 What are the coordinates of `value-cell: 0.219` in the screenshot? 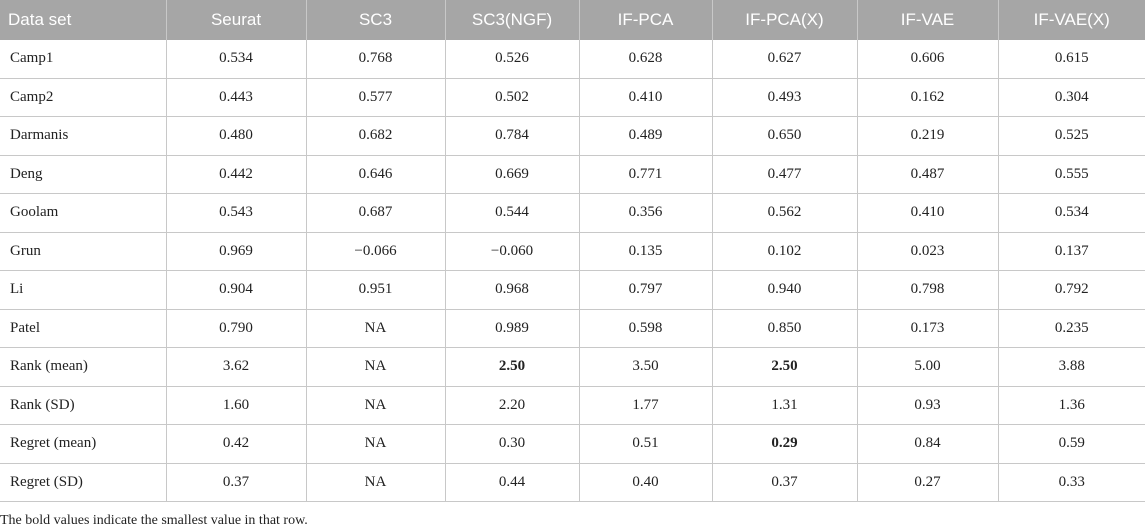 It's located at (927, 136).